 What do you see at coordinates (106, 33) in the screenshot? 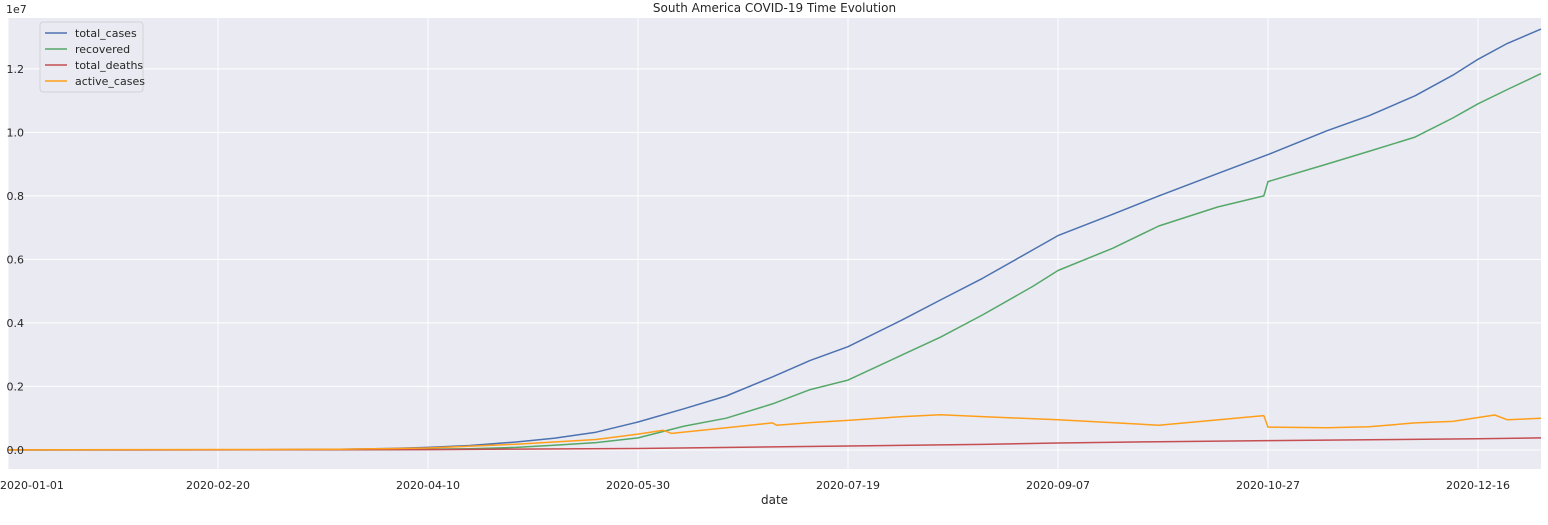
I see `legend-label-total-cases: total_cases` at bounding box center [106, 33].